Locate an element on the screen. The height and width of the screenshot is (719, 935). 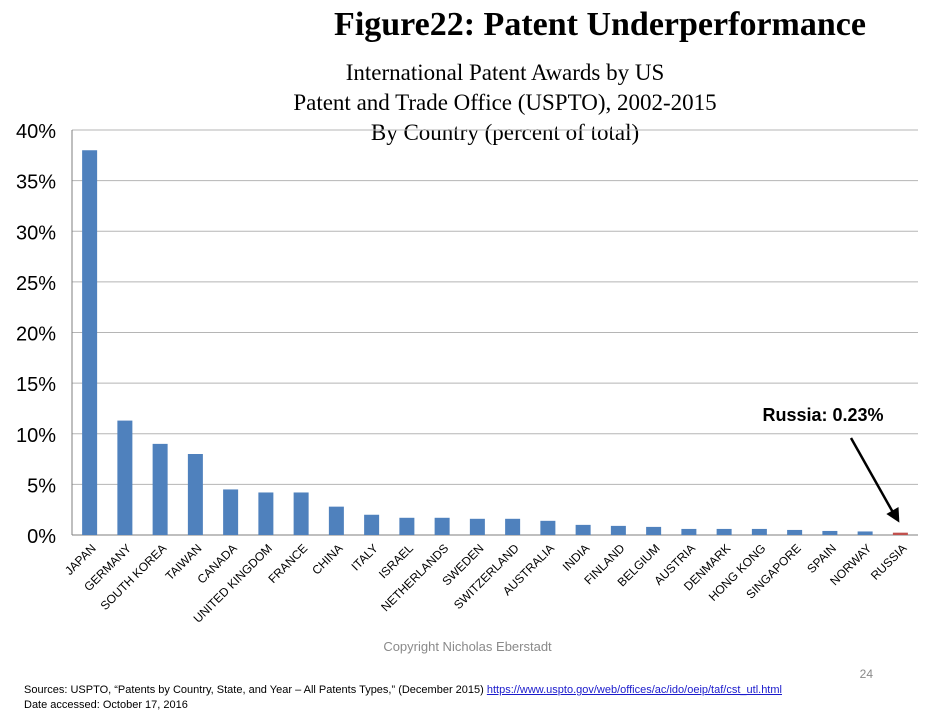
x-tick-label: FRANCE is located at coordinates (287, 563).